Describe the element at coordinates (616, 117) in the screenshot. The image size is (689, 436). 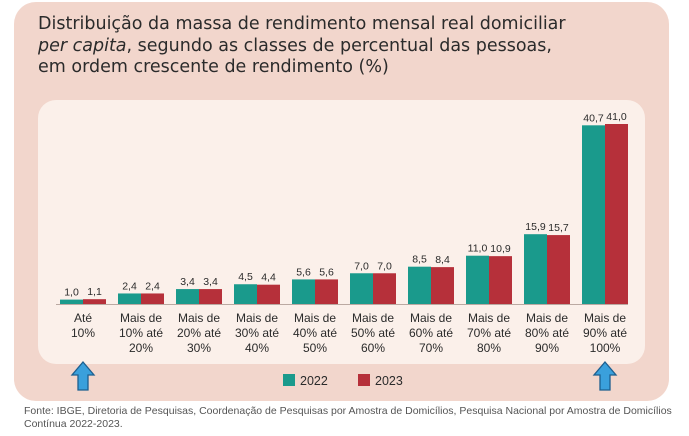
I see `data-label-2023-10: 41,0` at that location.